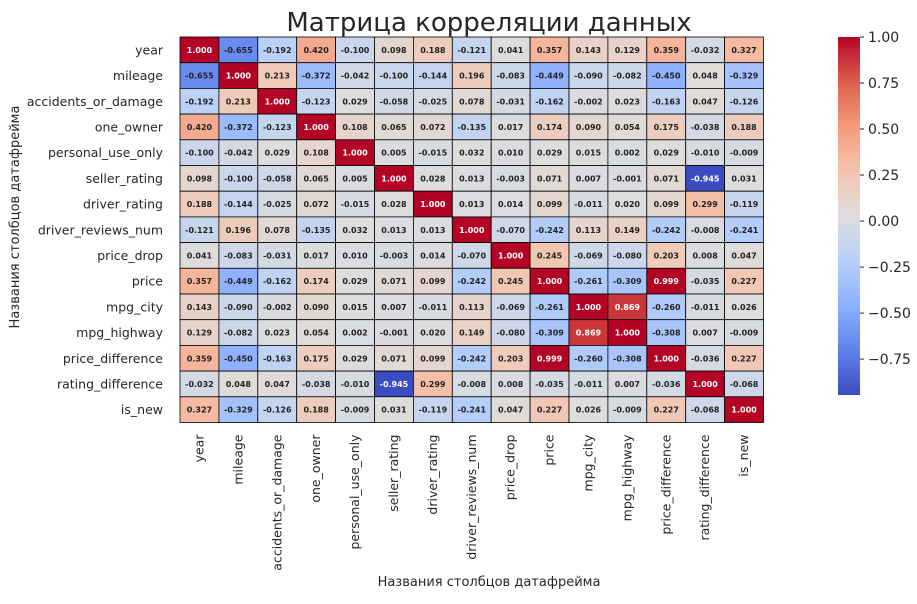 This screenshot has height=604, width=917. What do you see at coordinates (277, 307) in the screenshot?
I see `cell-value-label: -0.002` at bounding box center [277, 307].